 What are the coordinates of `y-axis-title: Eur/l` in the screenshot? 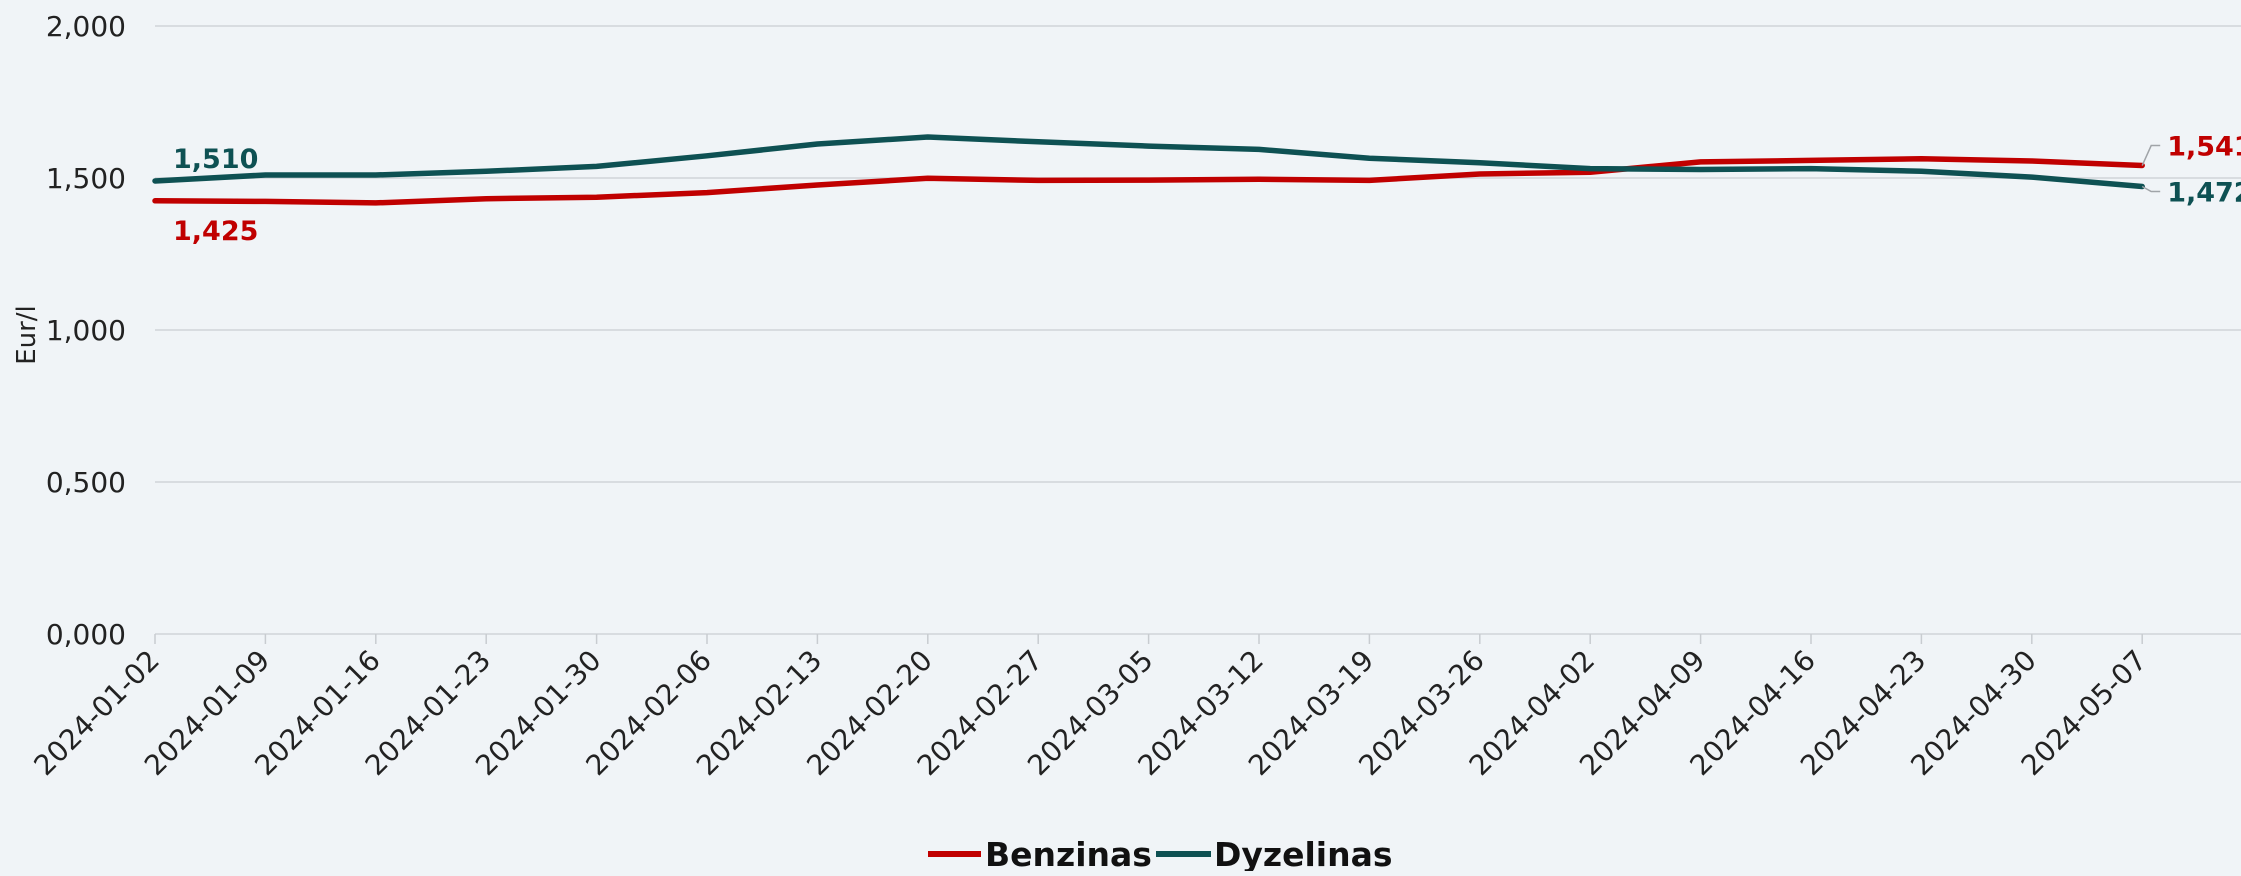 It's located at (27, 335).